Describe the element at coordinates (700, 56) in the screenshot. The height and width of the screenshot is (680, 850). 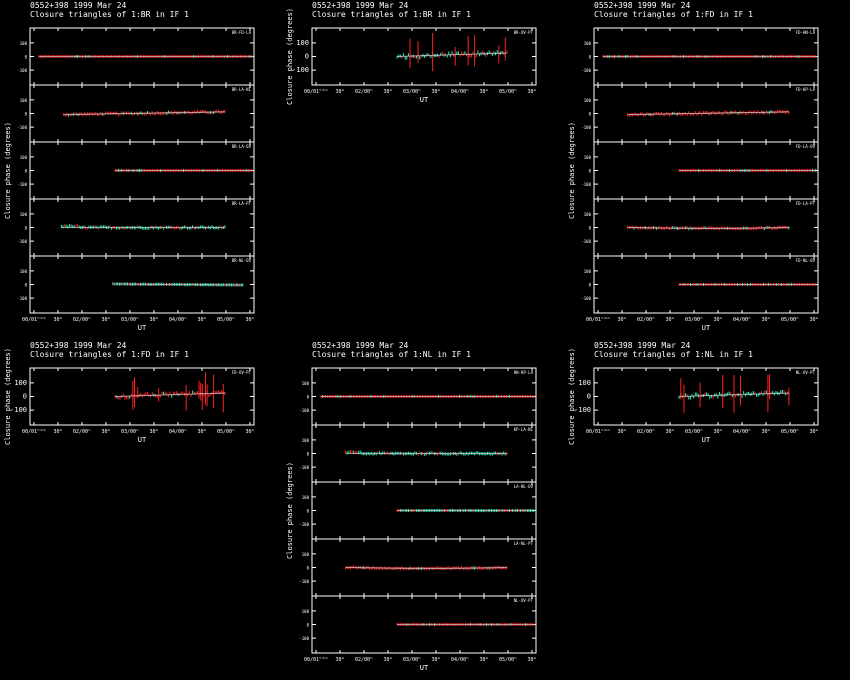
I see `panel-1: 100 0 -100 FD-HN-LA` at that location.